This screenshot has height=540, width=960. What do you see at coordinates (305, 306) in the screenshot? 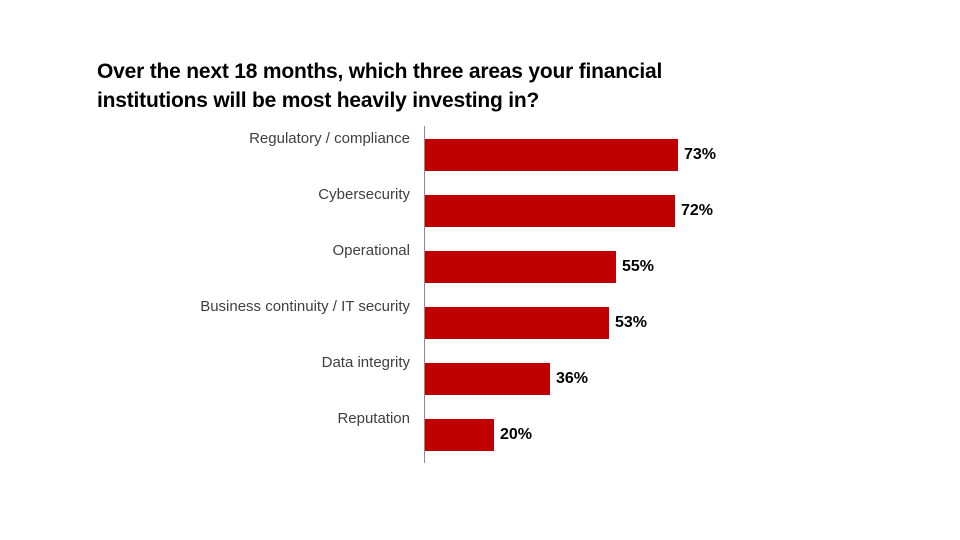
I see `category-label: Business continuity / IT security` at bounding box center [305, 306].